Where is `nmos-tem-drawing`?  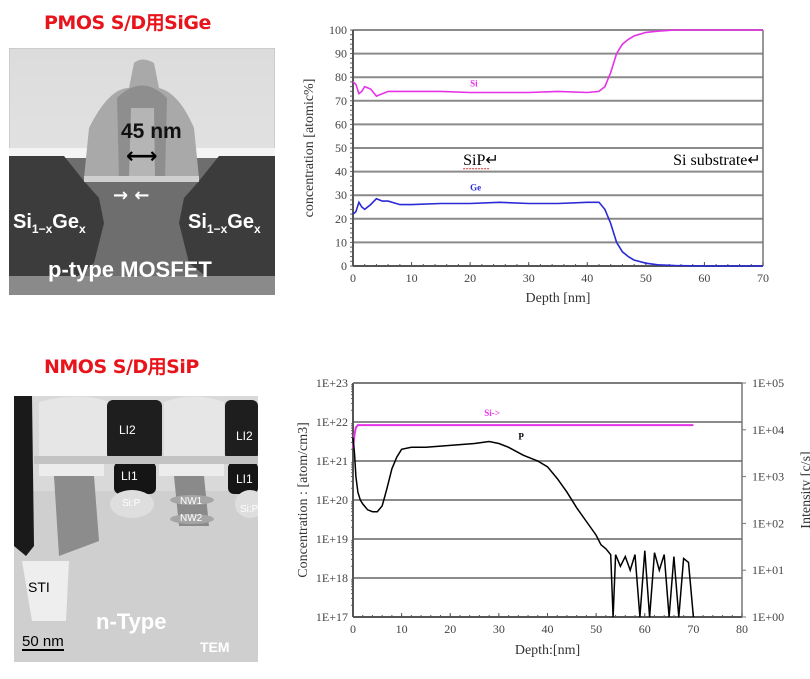
nmos-tem-drawing is located at coordinates (136, 529).